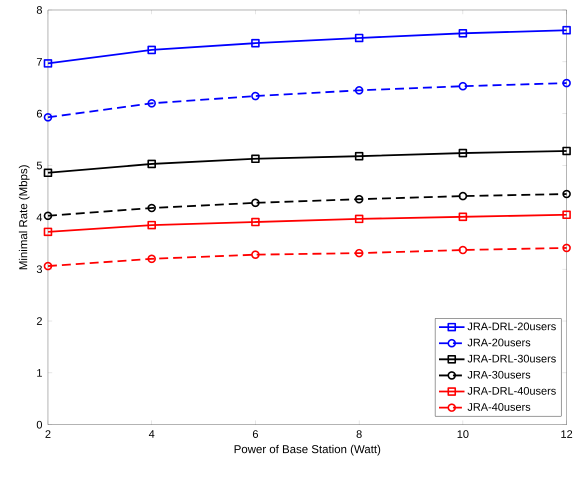  I want to click on y-axis-title: Minimal Rate (Mbps), so click(24, 217).